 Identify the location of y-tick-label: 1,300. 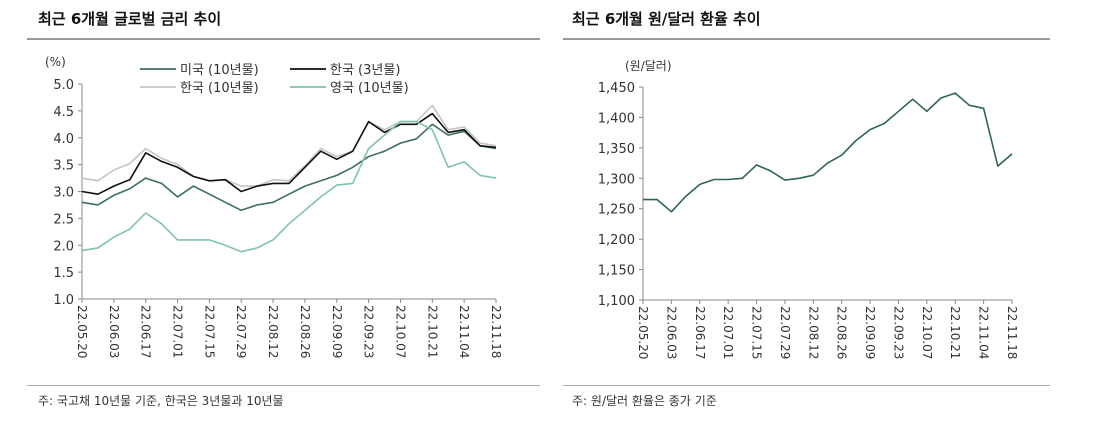
(616, 179).